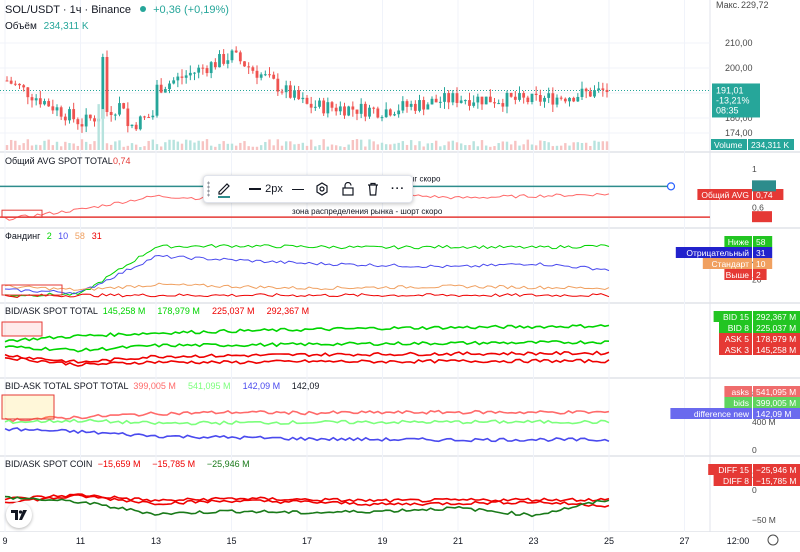  Describe the element at coordinates (48, 464) in the screenshot. I see `pane-title-4: BID/ASK SPOT COIN` at that location.